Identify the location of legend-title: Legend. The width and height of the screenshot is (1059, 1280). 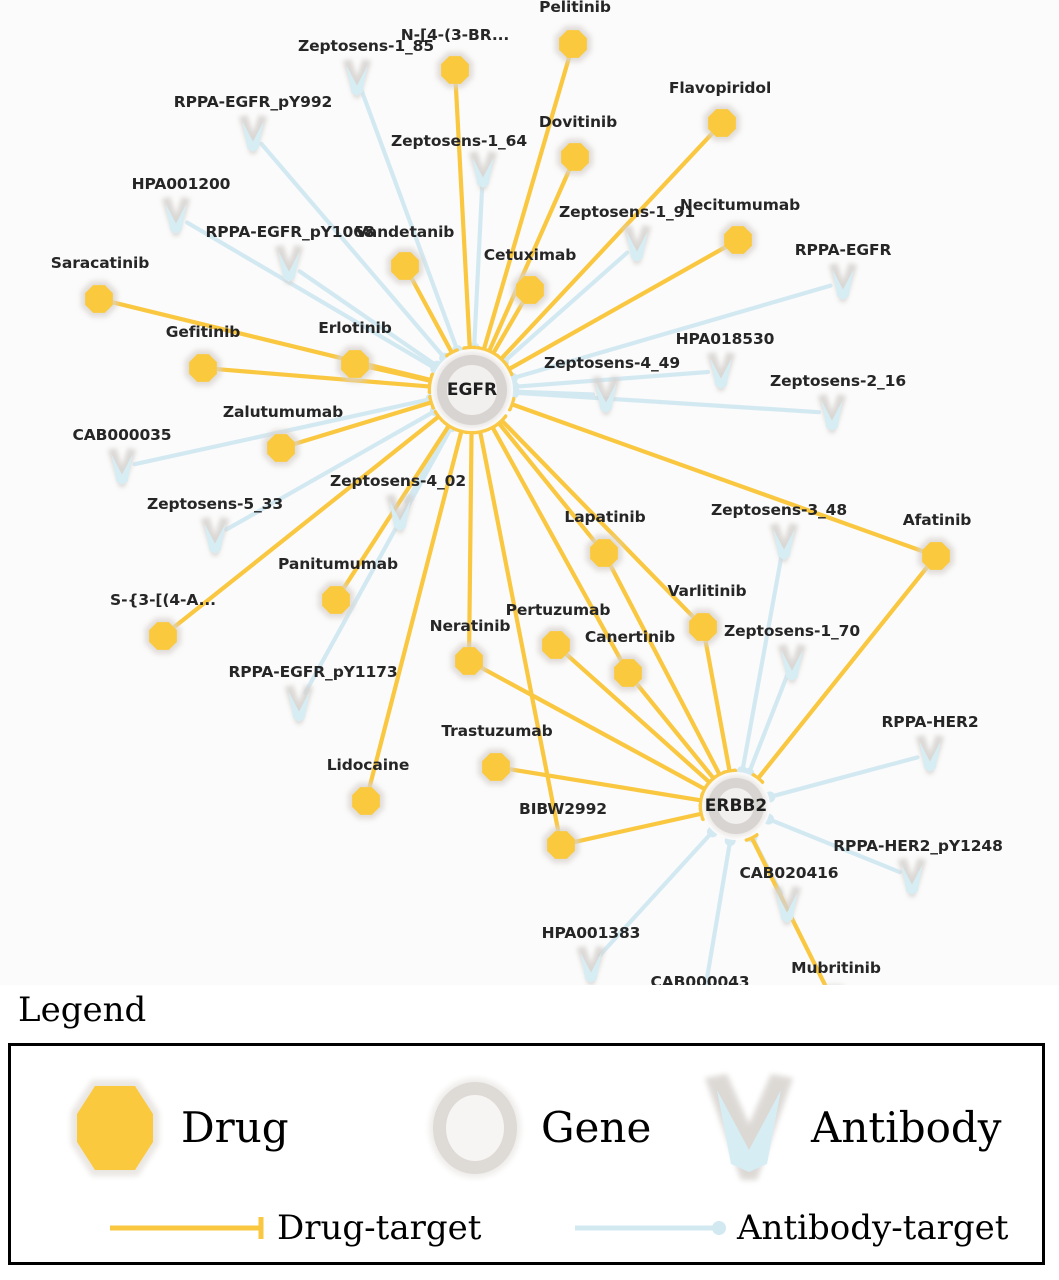
(82, 1010).